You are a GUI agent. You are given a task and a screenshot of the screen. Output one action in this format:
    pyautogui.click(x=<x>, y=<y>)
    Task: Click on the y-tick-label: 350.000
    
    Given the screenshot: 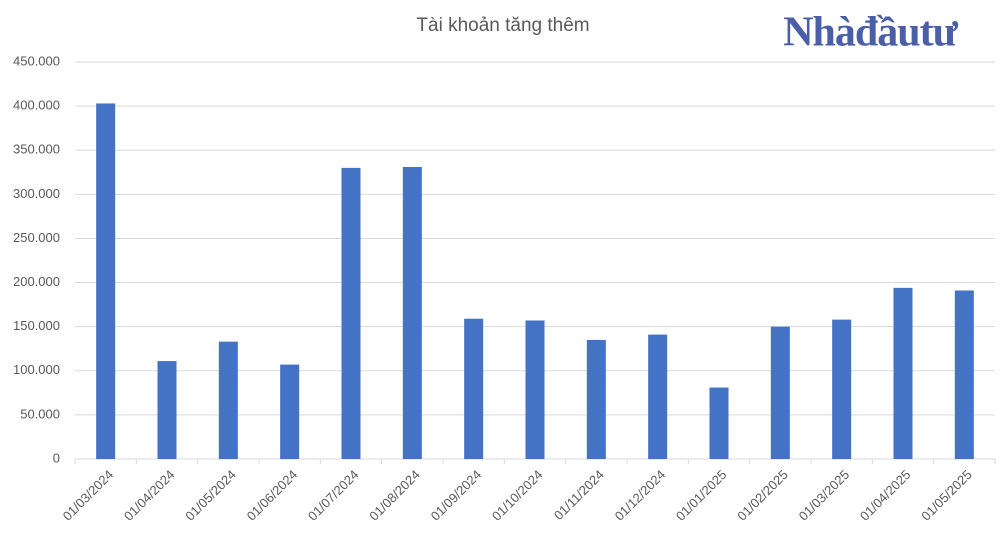 What is the action you would take?
    pyautogui.click(x=36, y=149)
    